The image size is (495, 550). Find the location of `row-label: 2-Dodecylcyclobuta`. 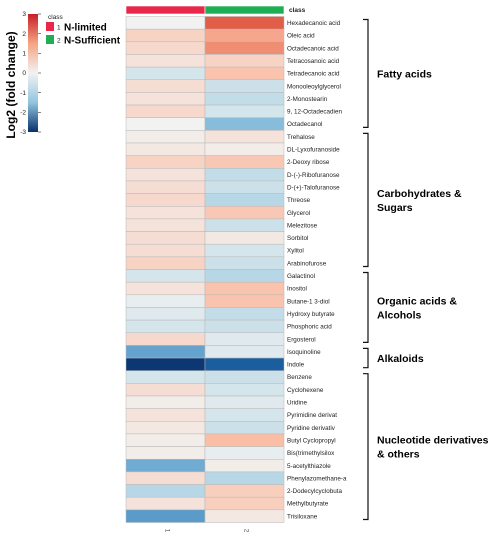

row-label: 2-Dodecylcyclobuta is located at coordinates (314, 491).